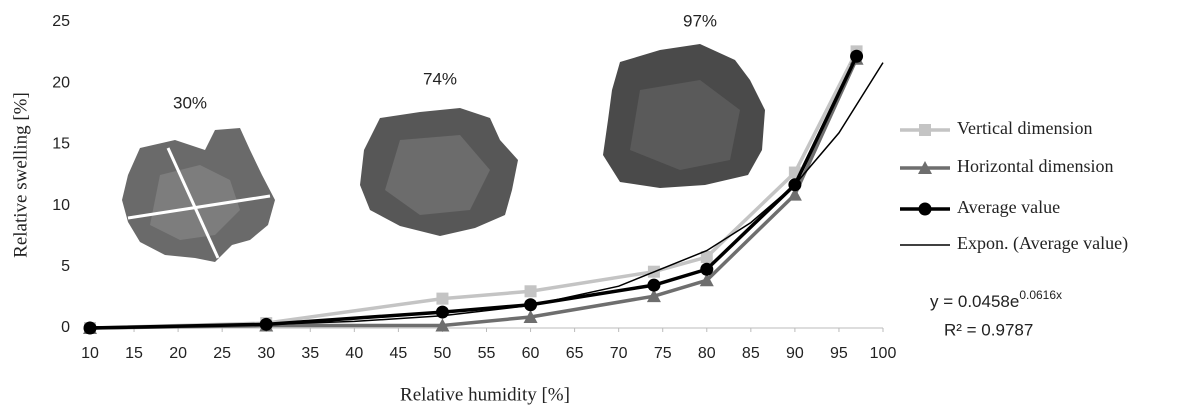 Image resolution: width=1184 pixels, height=409 pixels. I want to click on y-tick-label: 25, so click(61, 21).